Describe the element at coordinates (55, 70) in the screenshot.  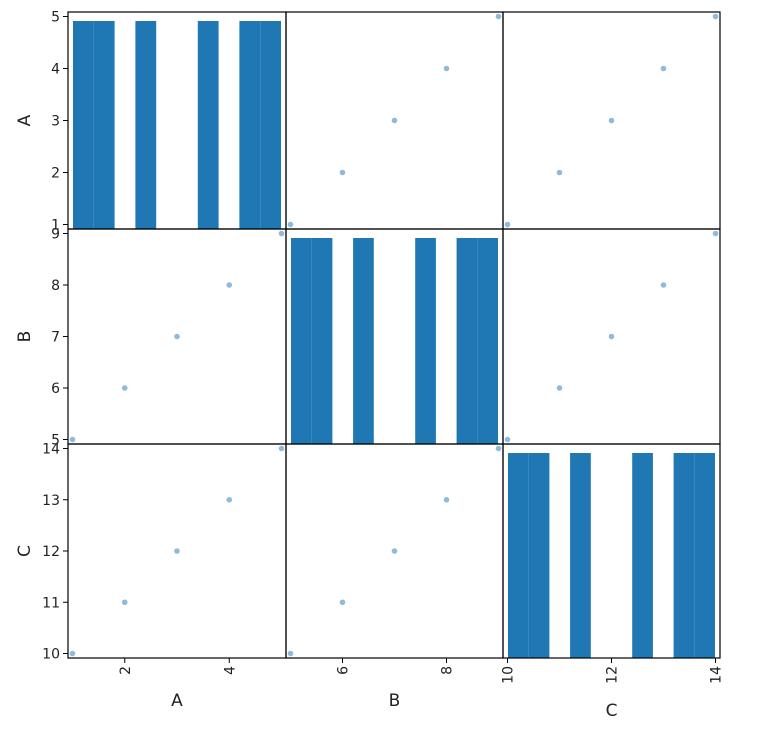
I see `y-tick-label-a-4: 4` at that location.